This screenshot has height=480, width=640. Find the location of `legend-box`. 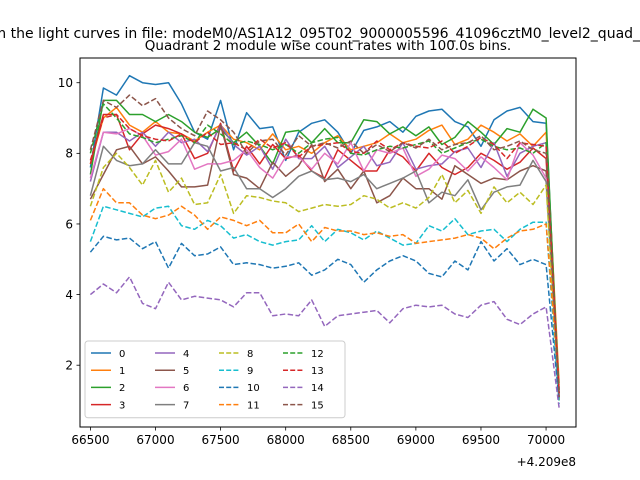

legend-box is located at coordinates (215, 379).